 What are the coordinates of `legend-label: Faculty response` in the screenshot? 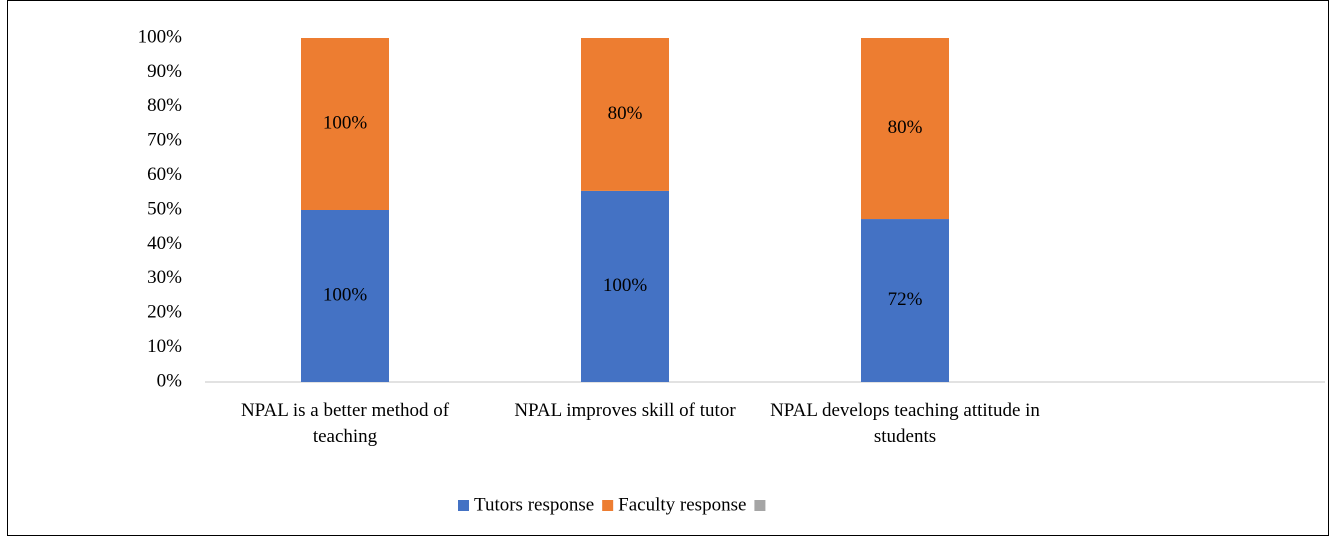 It's located at (682, 504).